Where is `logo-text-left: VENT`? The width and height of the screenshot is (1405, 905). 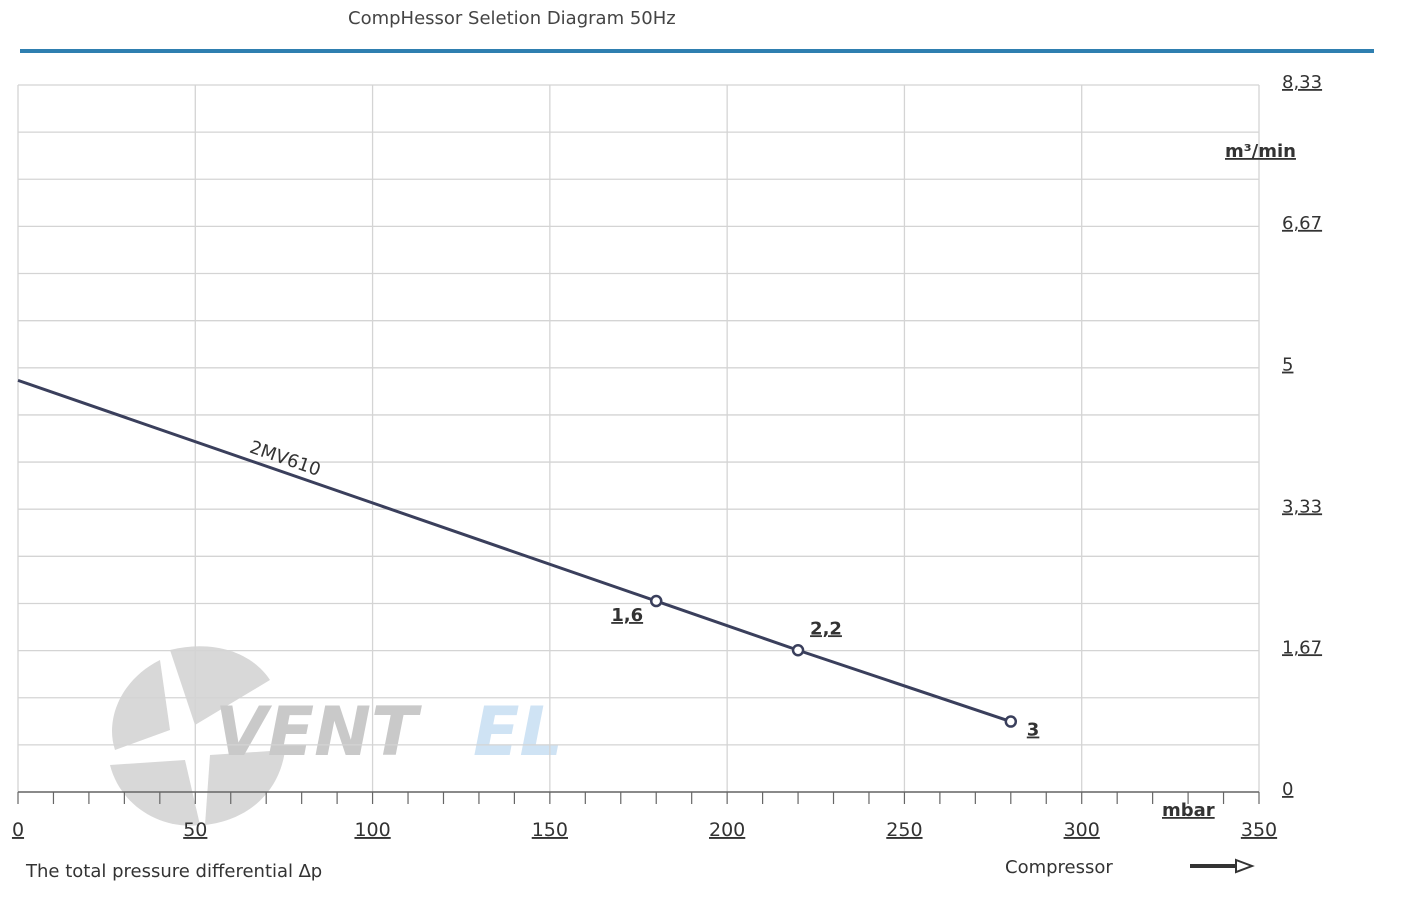 logo-text-left: VENT is located at coordinates (318, 732).